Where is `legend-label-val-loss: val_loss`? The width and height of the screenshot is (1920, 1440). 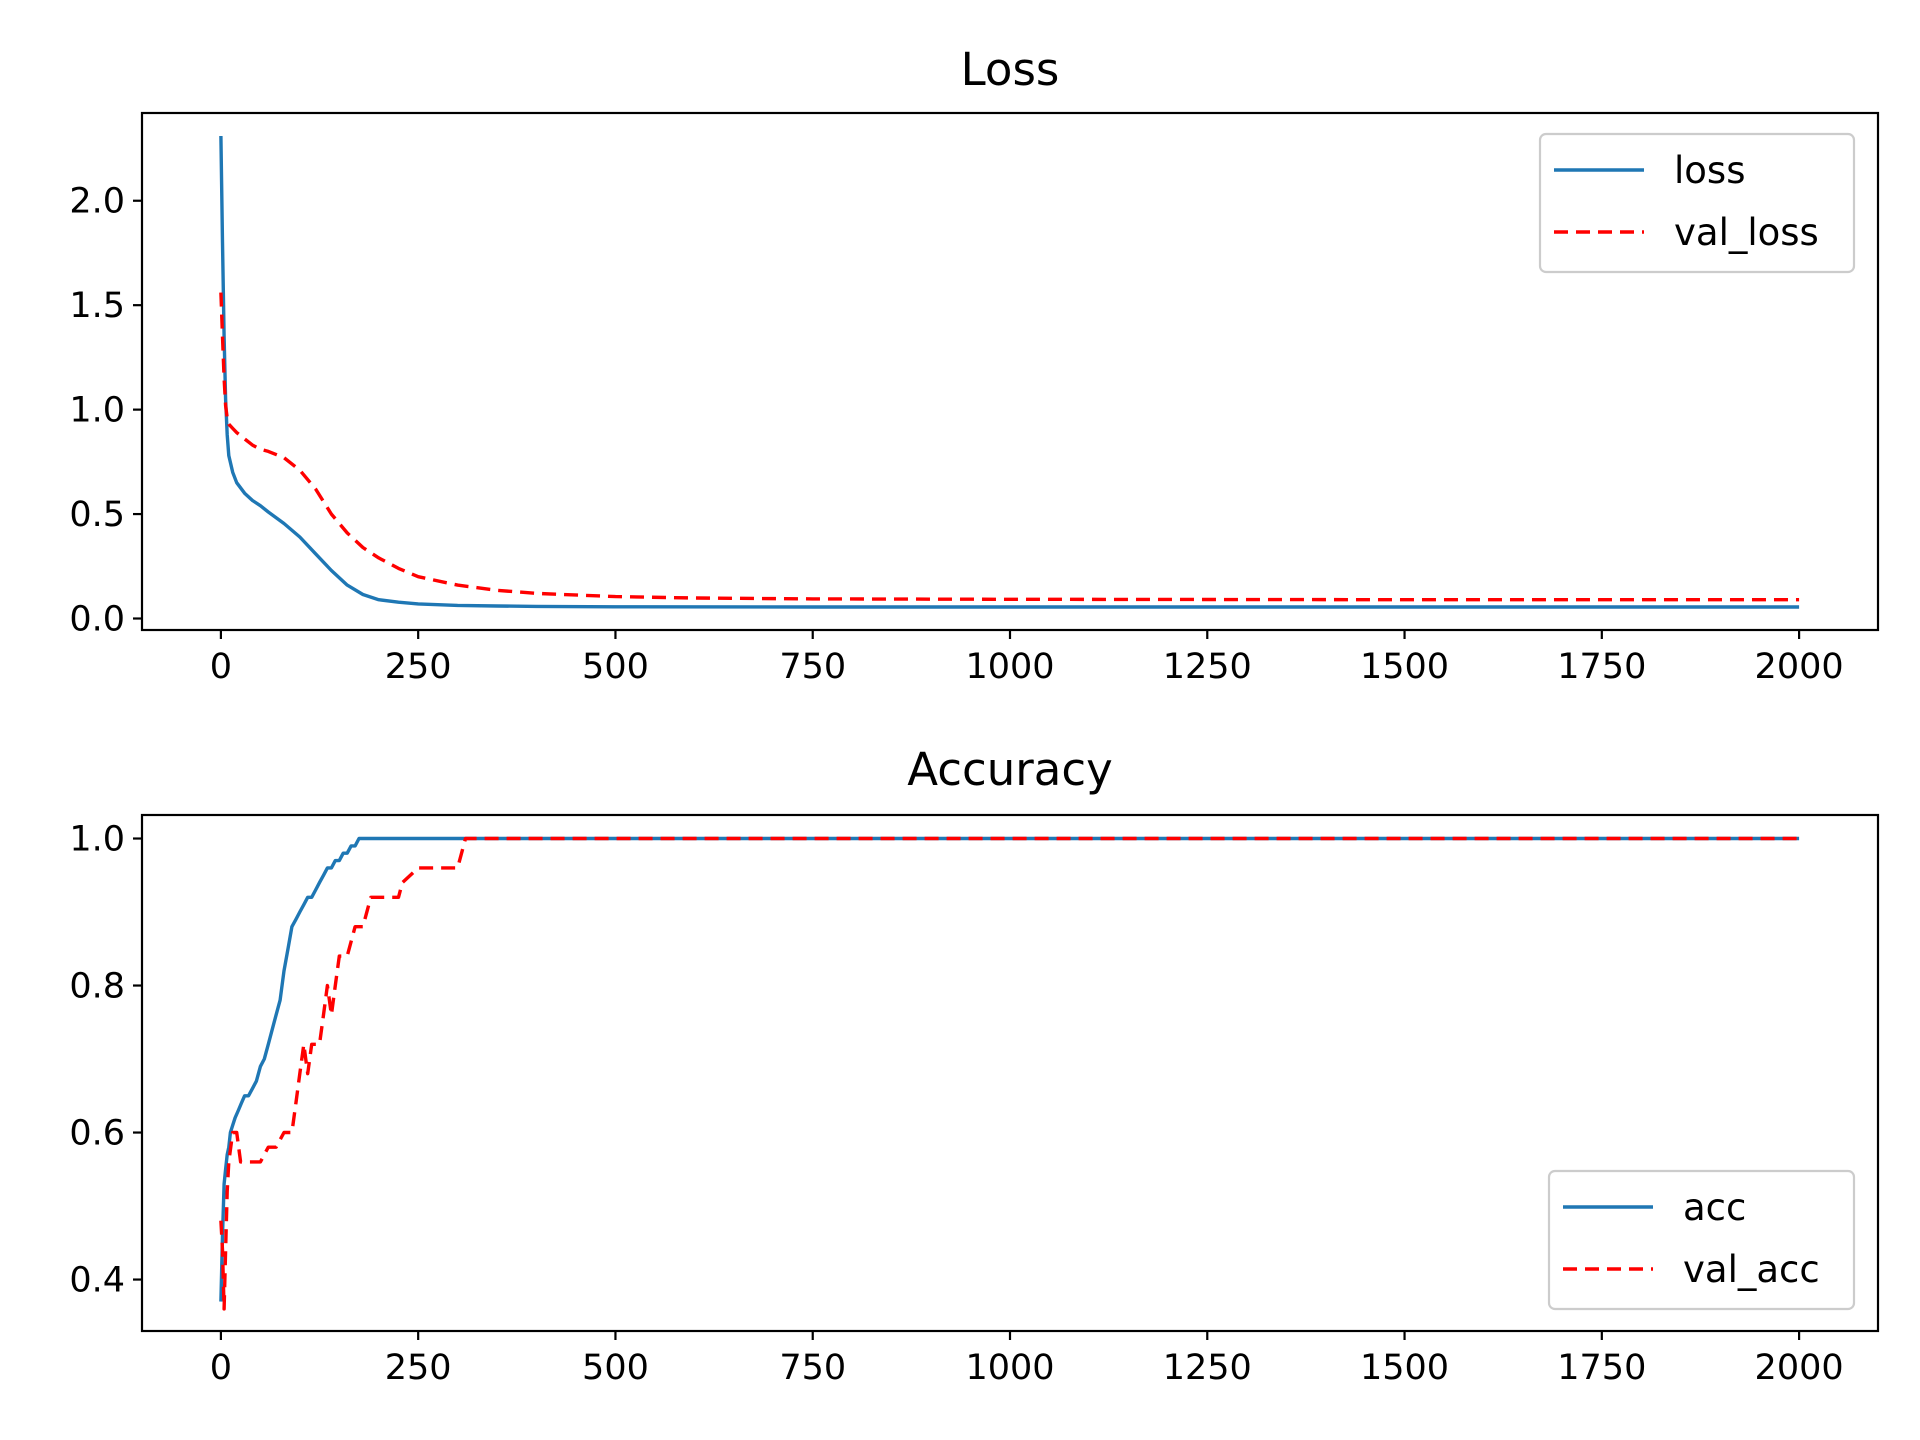
legend-label-val-loss: val_loss is located at coordinates (1746, 232).